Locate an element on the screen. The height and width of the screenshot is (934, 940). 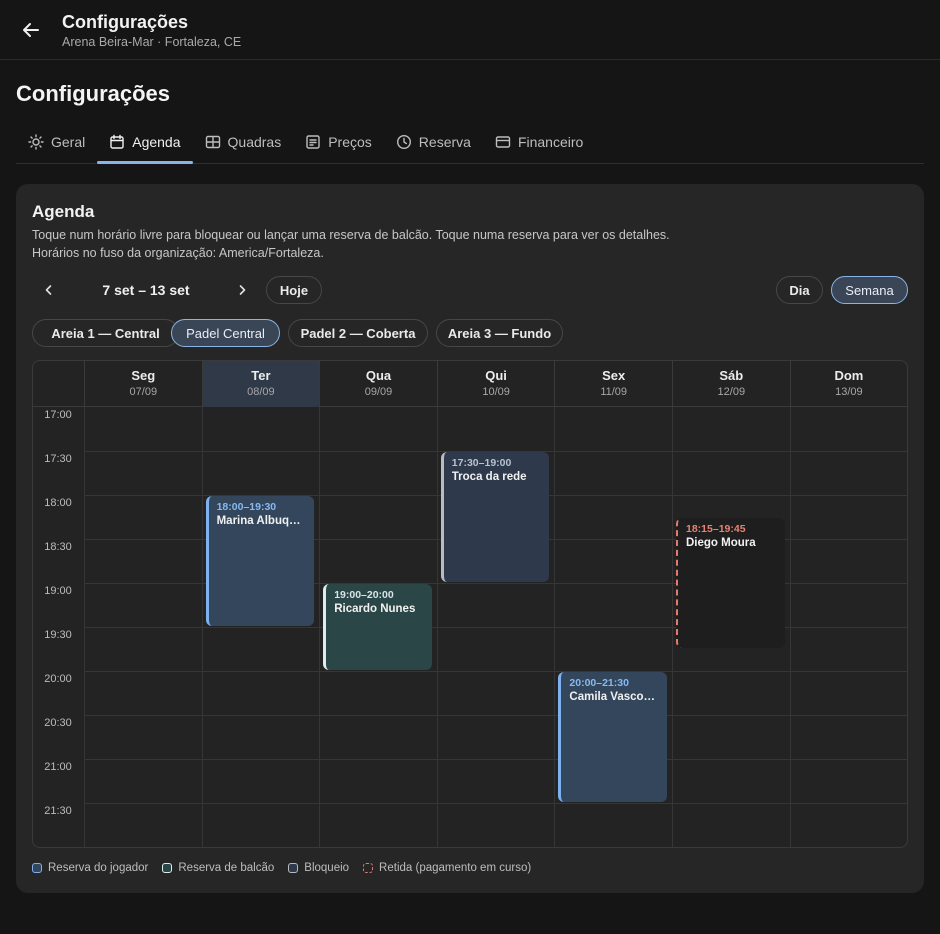
day-name: Ter is located at coordinates (261, 375).